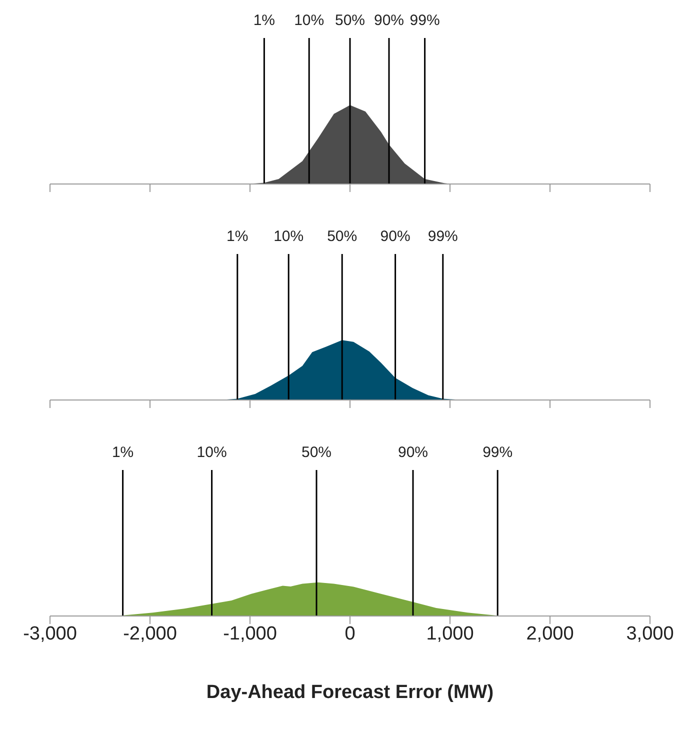 This screenshot has height=748, width=685. Describe the element at coordinates (550, 633) in the screenshot. I see `x-tick-label: 2,000` at that location.